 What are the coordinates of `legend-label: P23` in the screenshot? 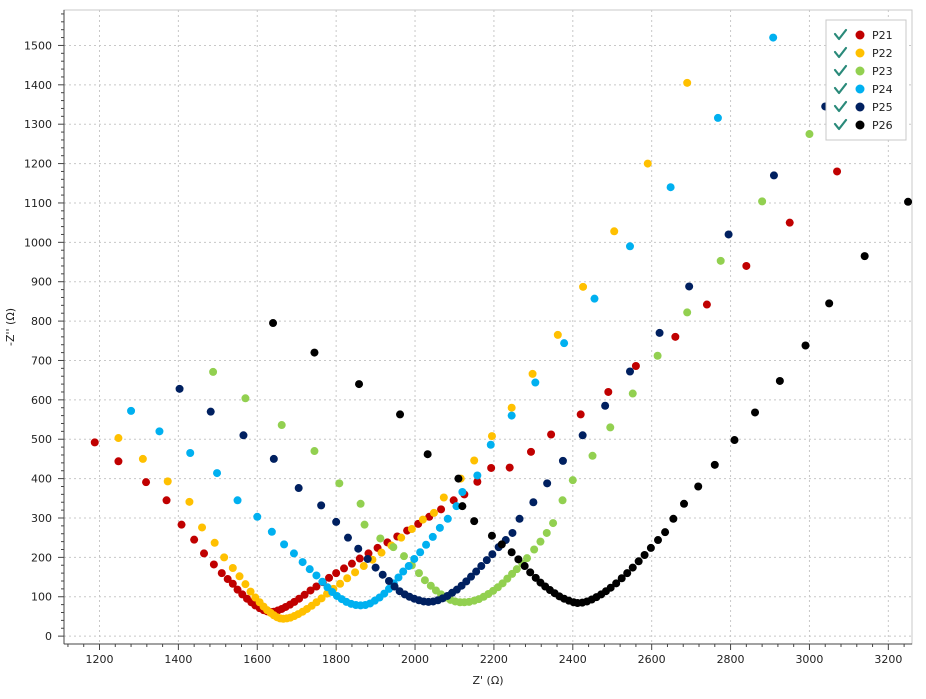 It's located at (882, 71).